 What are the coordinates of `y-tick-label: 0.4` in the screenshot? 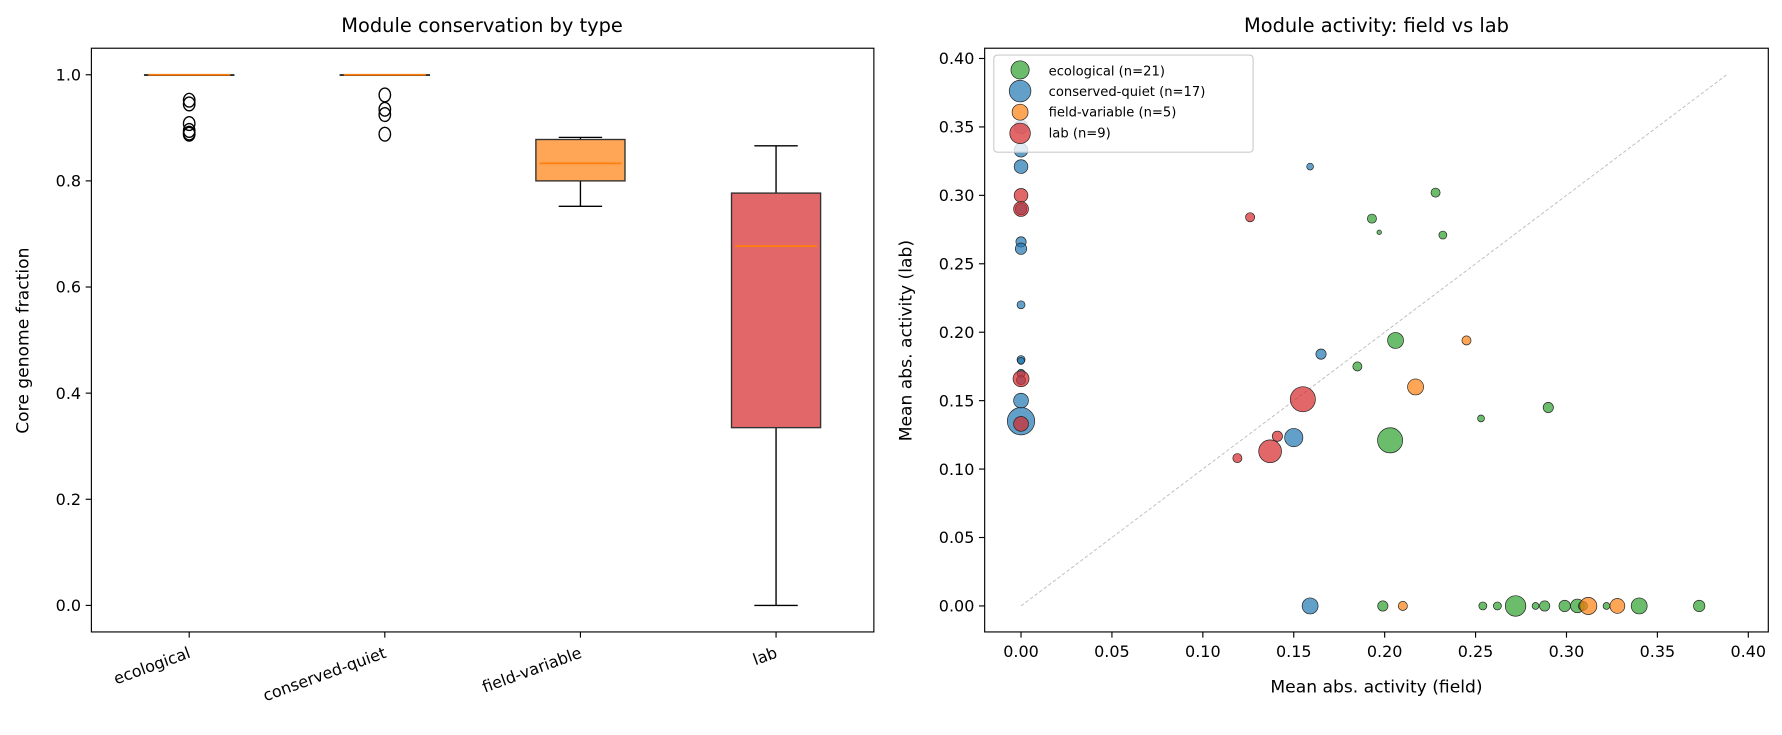 It's located at (68, 393).